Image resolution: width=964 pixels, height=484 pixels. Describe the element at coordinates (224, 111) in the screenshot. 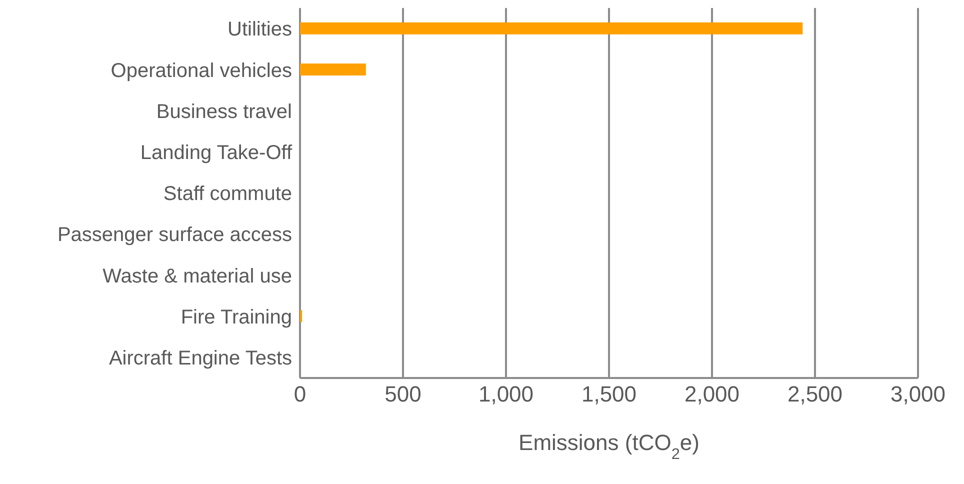

I see `y-tick-label: Business travel` at that location.